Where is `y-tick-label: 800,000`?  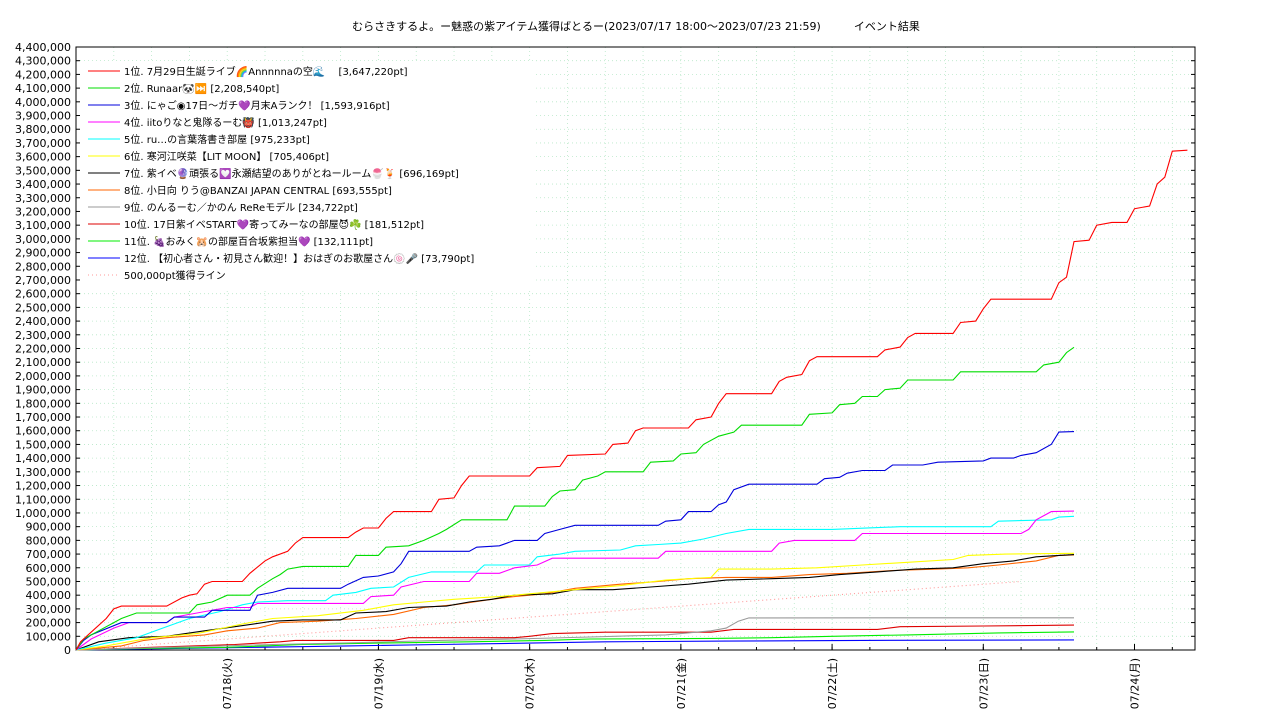
y-tick-label: 800,000 is located at coordinates (49, 540).